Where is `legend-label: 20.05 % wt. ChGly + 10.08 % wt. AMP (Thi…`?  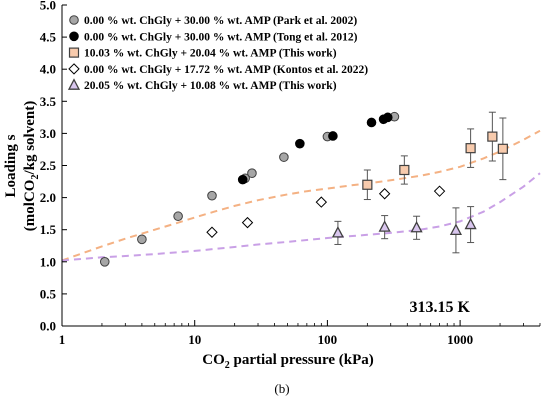
legend-label: 20.05 % wt. ChGly + 10.08 % wt. AMP (Thi… is located at coordinates (210, 86).